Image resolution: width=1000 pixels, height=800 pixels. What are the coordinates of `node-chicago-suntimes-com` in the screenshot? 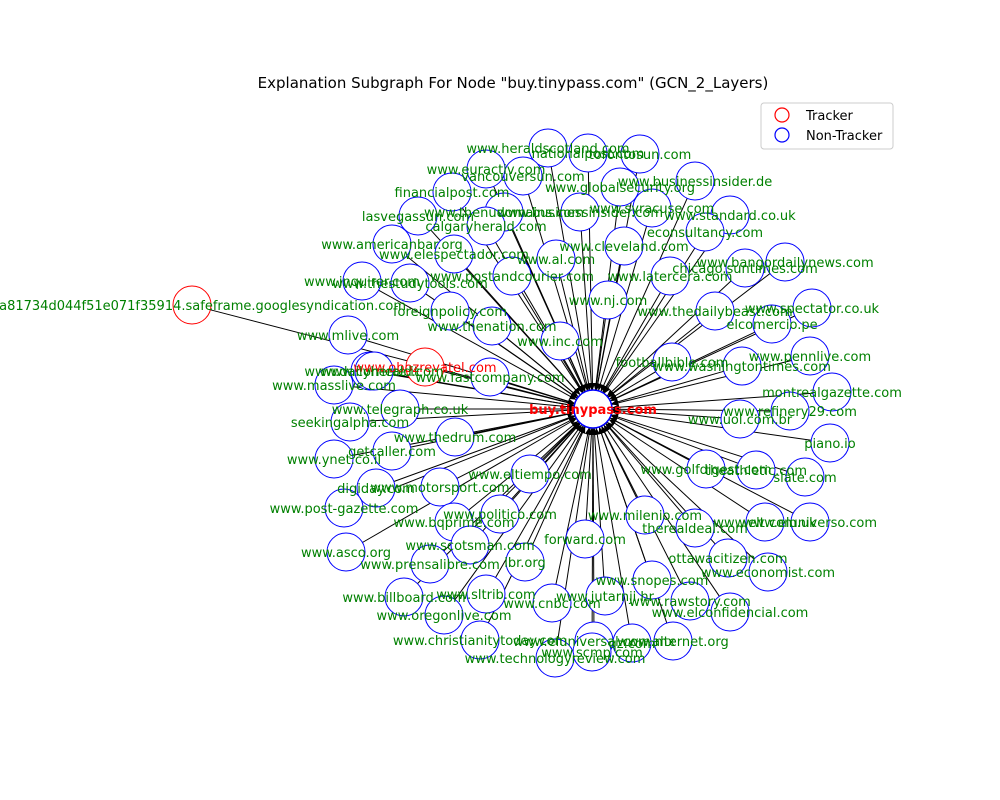 It's located at (745, 268).